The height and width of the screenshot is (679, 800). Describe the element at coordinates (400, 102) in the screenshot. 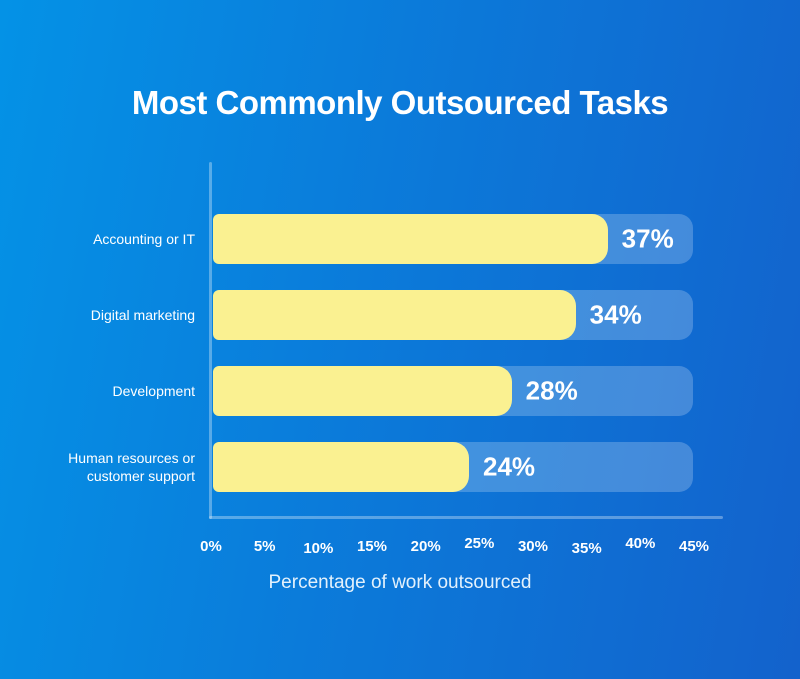

I see `chart-title: Most Commonly Outsourced Tasks` at that location.